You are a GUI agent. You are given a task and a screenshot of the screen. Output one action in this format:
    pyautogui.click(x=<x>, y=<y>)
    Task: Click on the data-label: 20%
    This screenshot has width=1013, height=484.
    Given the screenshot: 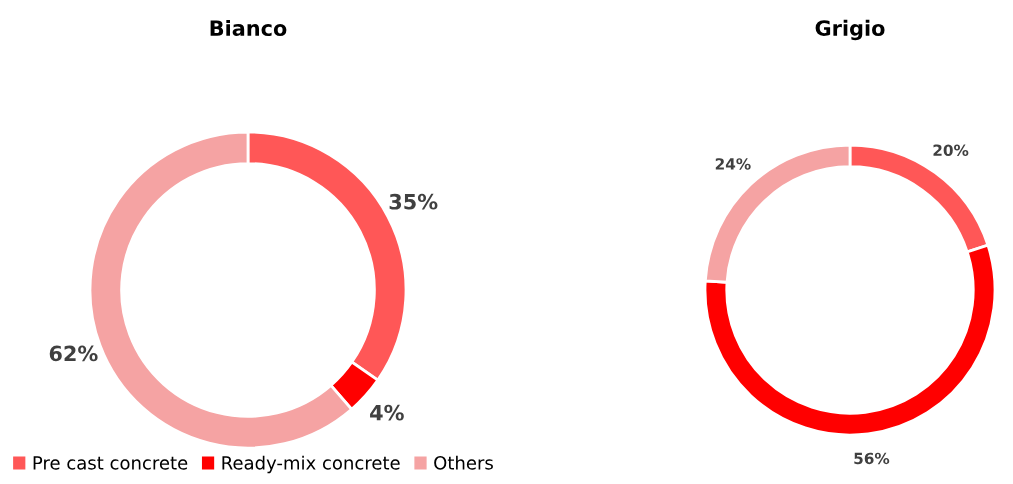 What is the action you would take?
    pyautogui.click(x=951, y=150)
    